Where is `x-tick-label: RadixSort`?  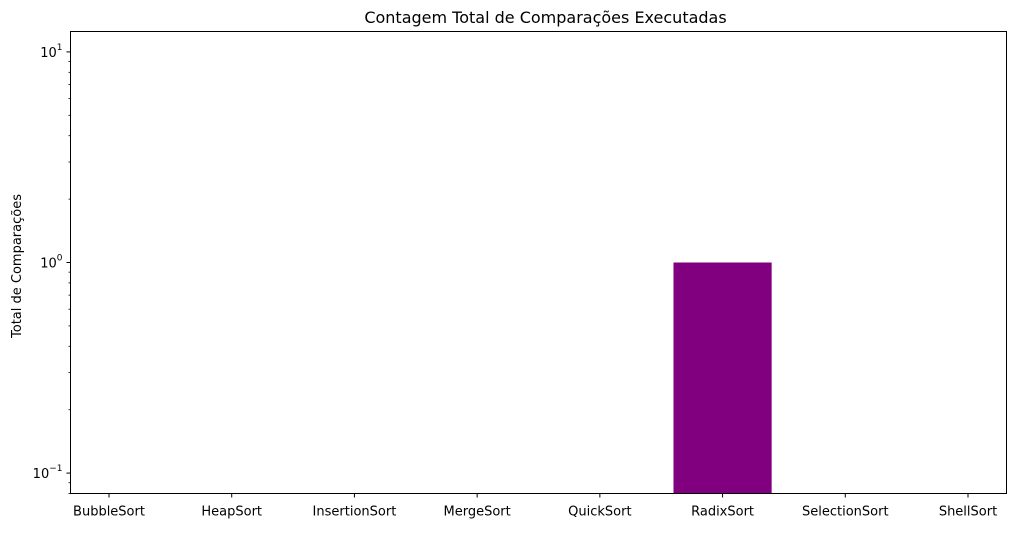
x-tick-label: RadixSort is located at coordinates (722, 512).